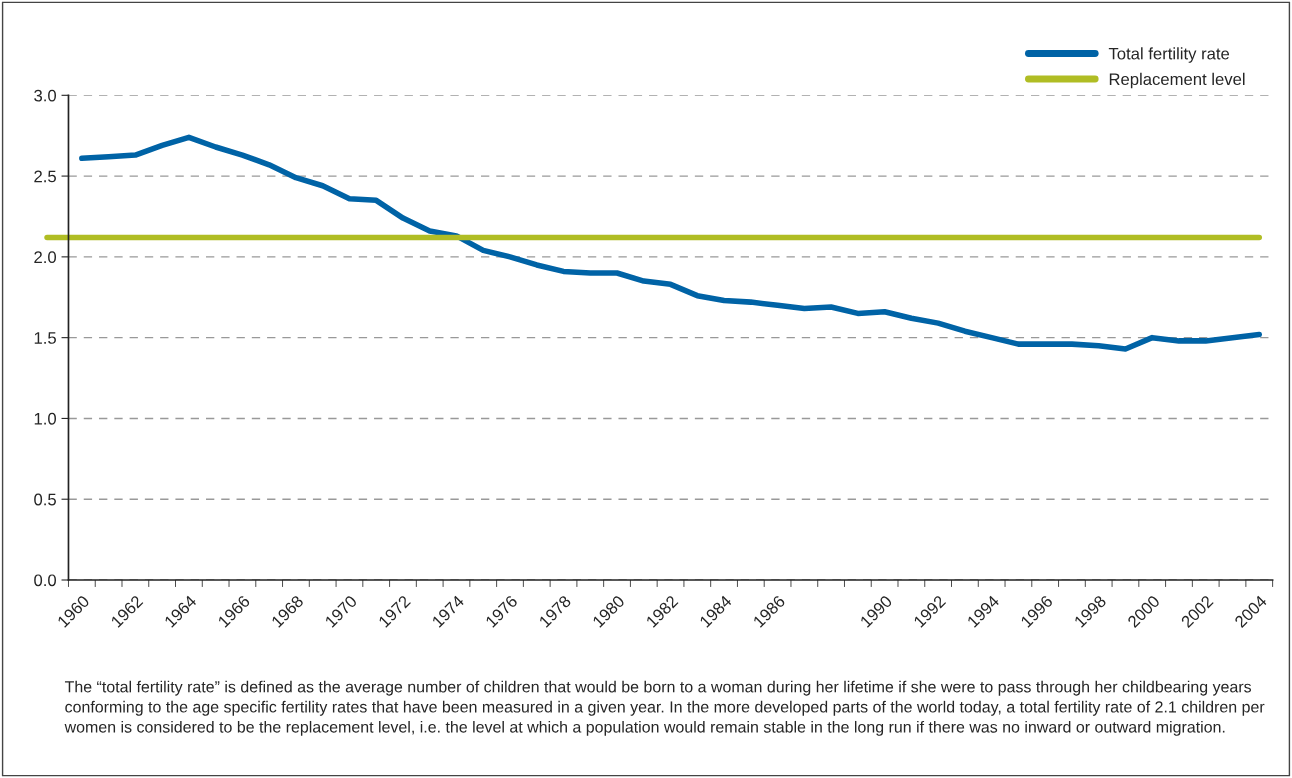  What do you see at coordinates (45, 418) in the screenshot?
I see `y-tick-label: 1.0` at bounding box center [45, 418].